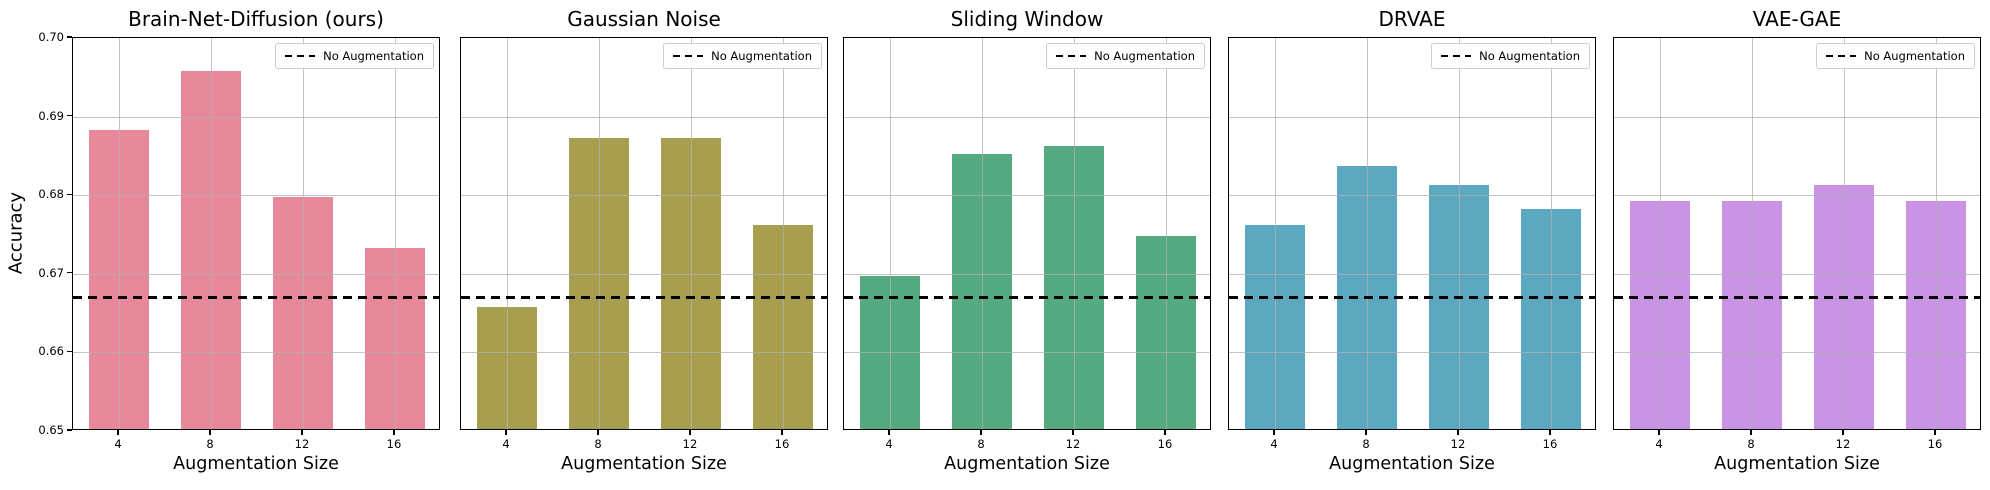  I want to click on y-tick-label: 0.70, so click(51, 37).